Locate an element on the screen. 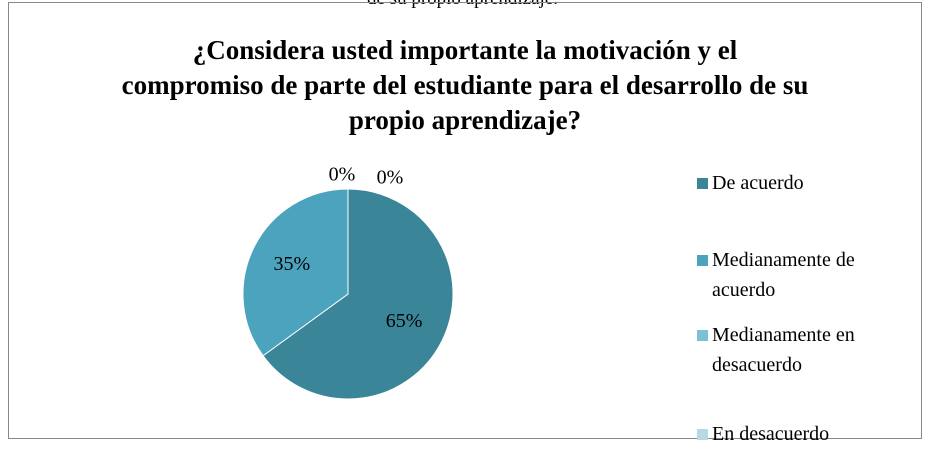 Image resolution: width=925 pixels, height=449 pixels. legend-label: Medianamente en desacuerdo is located at coordinates (783, 350).